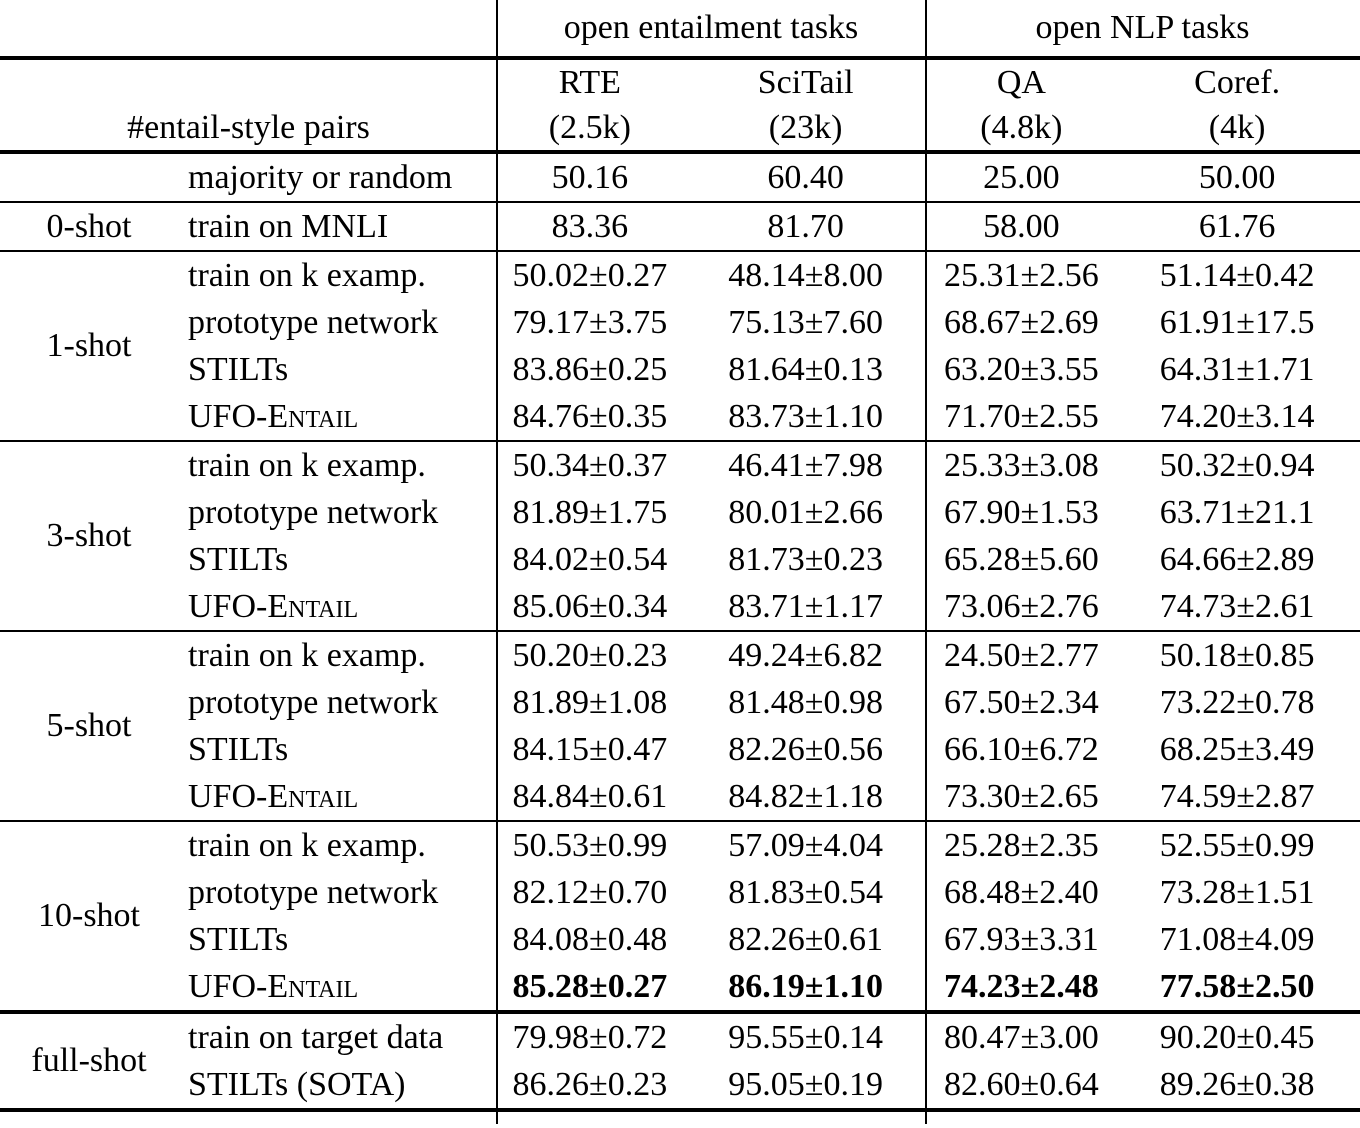 Image resolution: width=1360 pixels, height=1128 pixels. Describe the element at coordinates (1021, 416) in the screenshot. I see `value-cell: 71.70±2.55` at that location.